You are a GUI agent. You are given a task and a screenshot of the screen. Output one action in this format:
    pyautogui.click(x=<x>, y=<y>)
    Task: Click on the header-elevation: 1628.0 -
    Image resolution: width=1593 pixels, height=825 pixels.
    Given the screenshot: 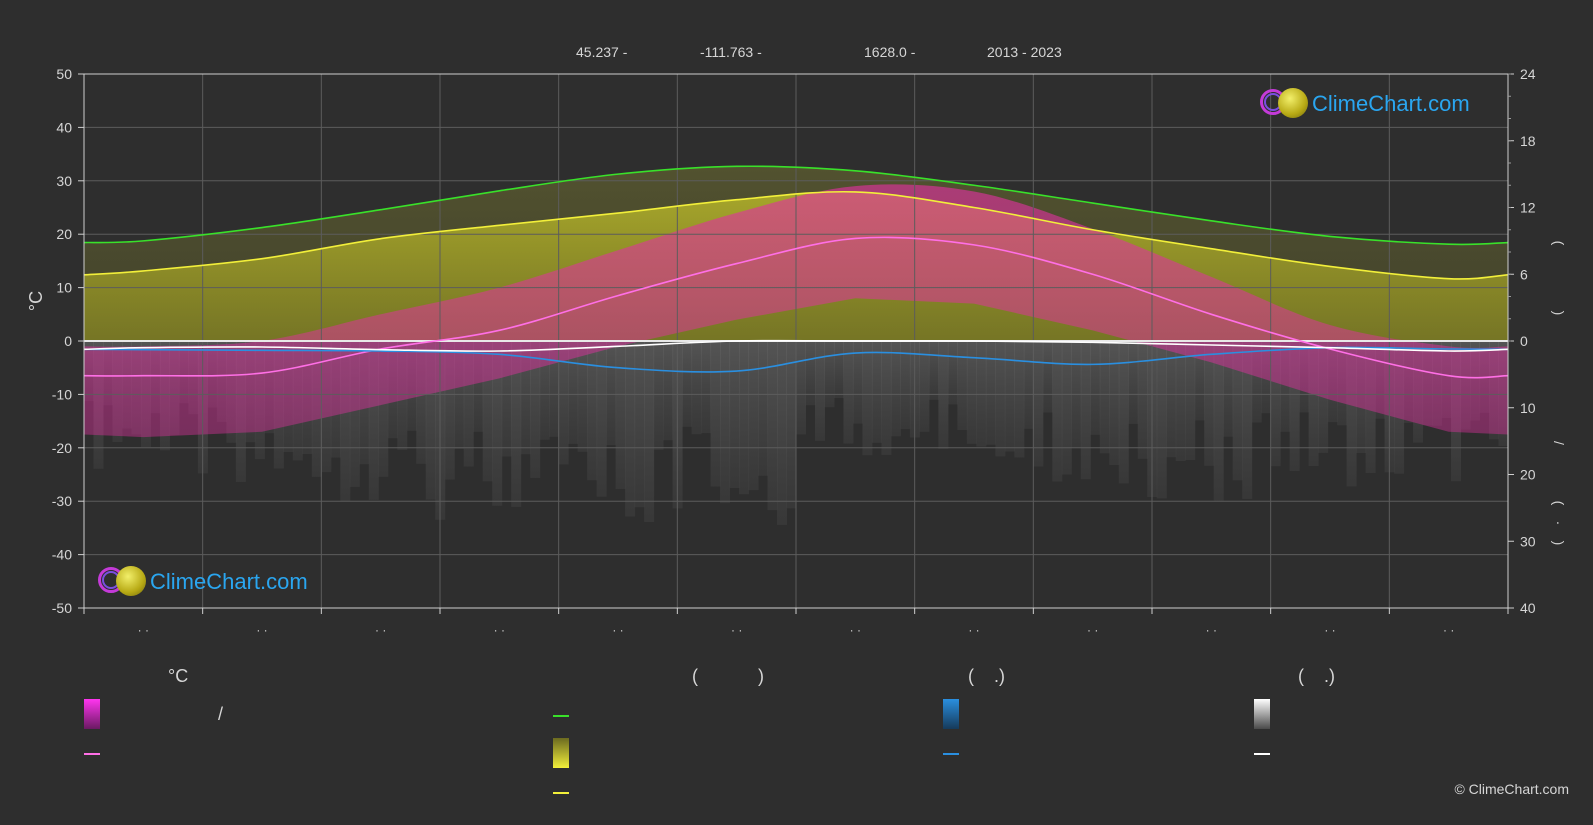 What is the action you would take?
    pyautogui.click(x=890, y=52)
    